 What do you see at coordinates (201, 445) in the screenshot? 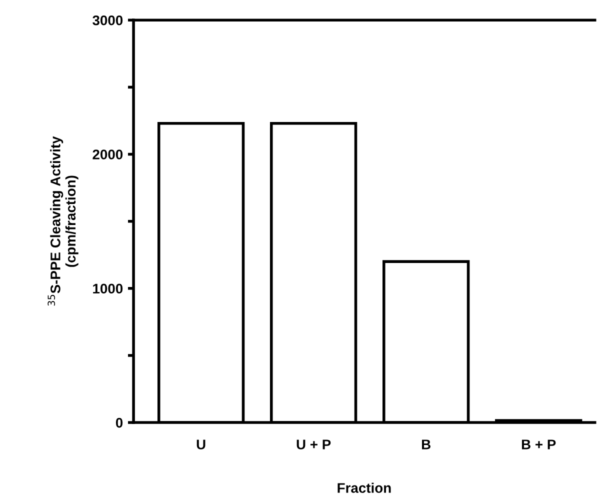
I see `x-tick-label: U` at bounding box center [201, 445].